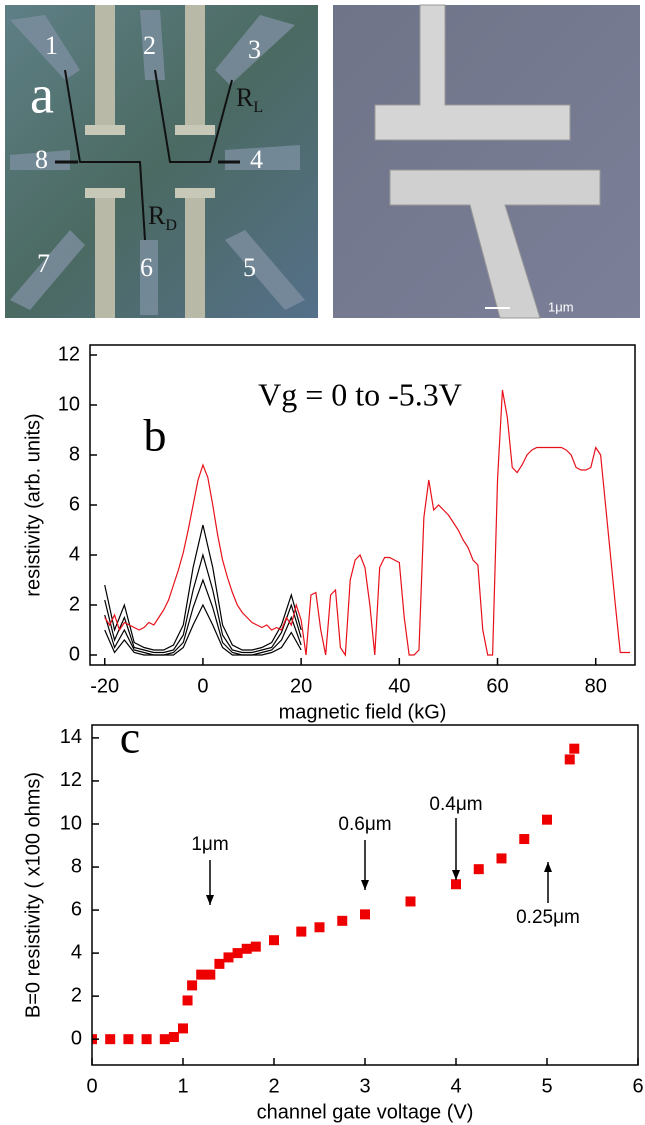  What do you see at coordinates (33, 895) in the screenshot?
I see `y-axis-label: B=0 resistivity ( x100 ohms)` at bounding box center [33, 895].